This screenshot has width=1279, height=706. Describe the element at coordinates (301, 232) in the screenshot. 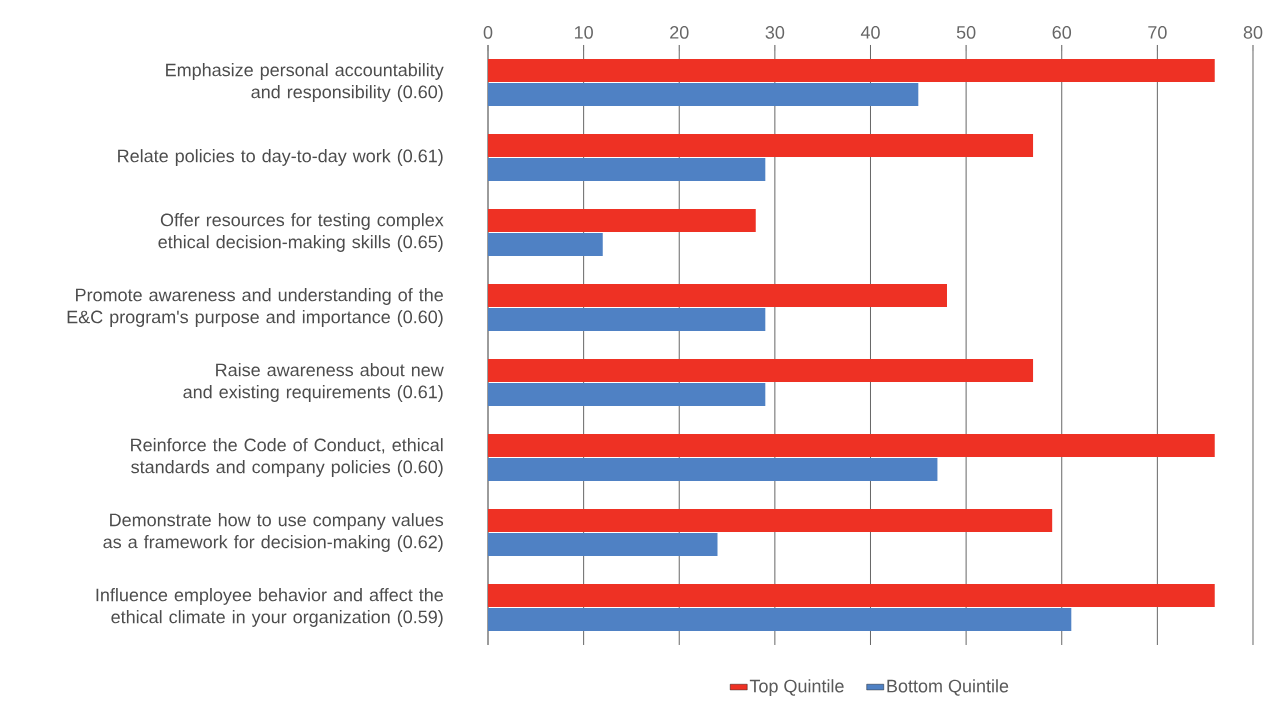

I see `y-tick-label: Offer resources for testing complex ethical decision-making skills (0.65)` at that location.